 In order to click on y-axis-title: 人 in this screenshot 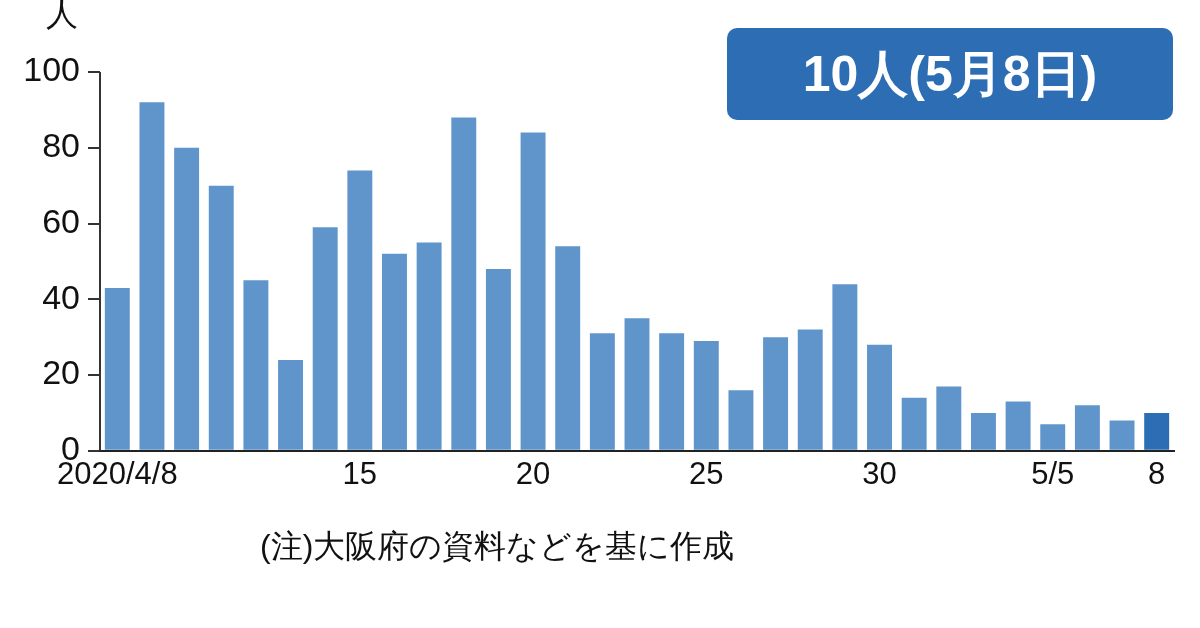, I will do `click(62, 16)`.